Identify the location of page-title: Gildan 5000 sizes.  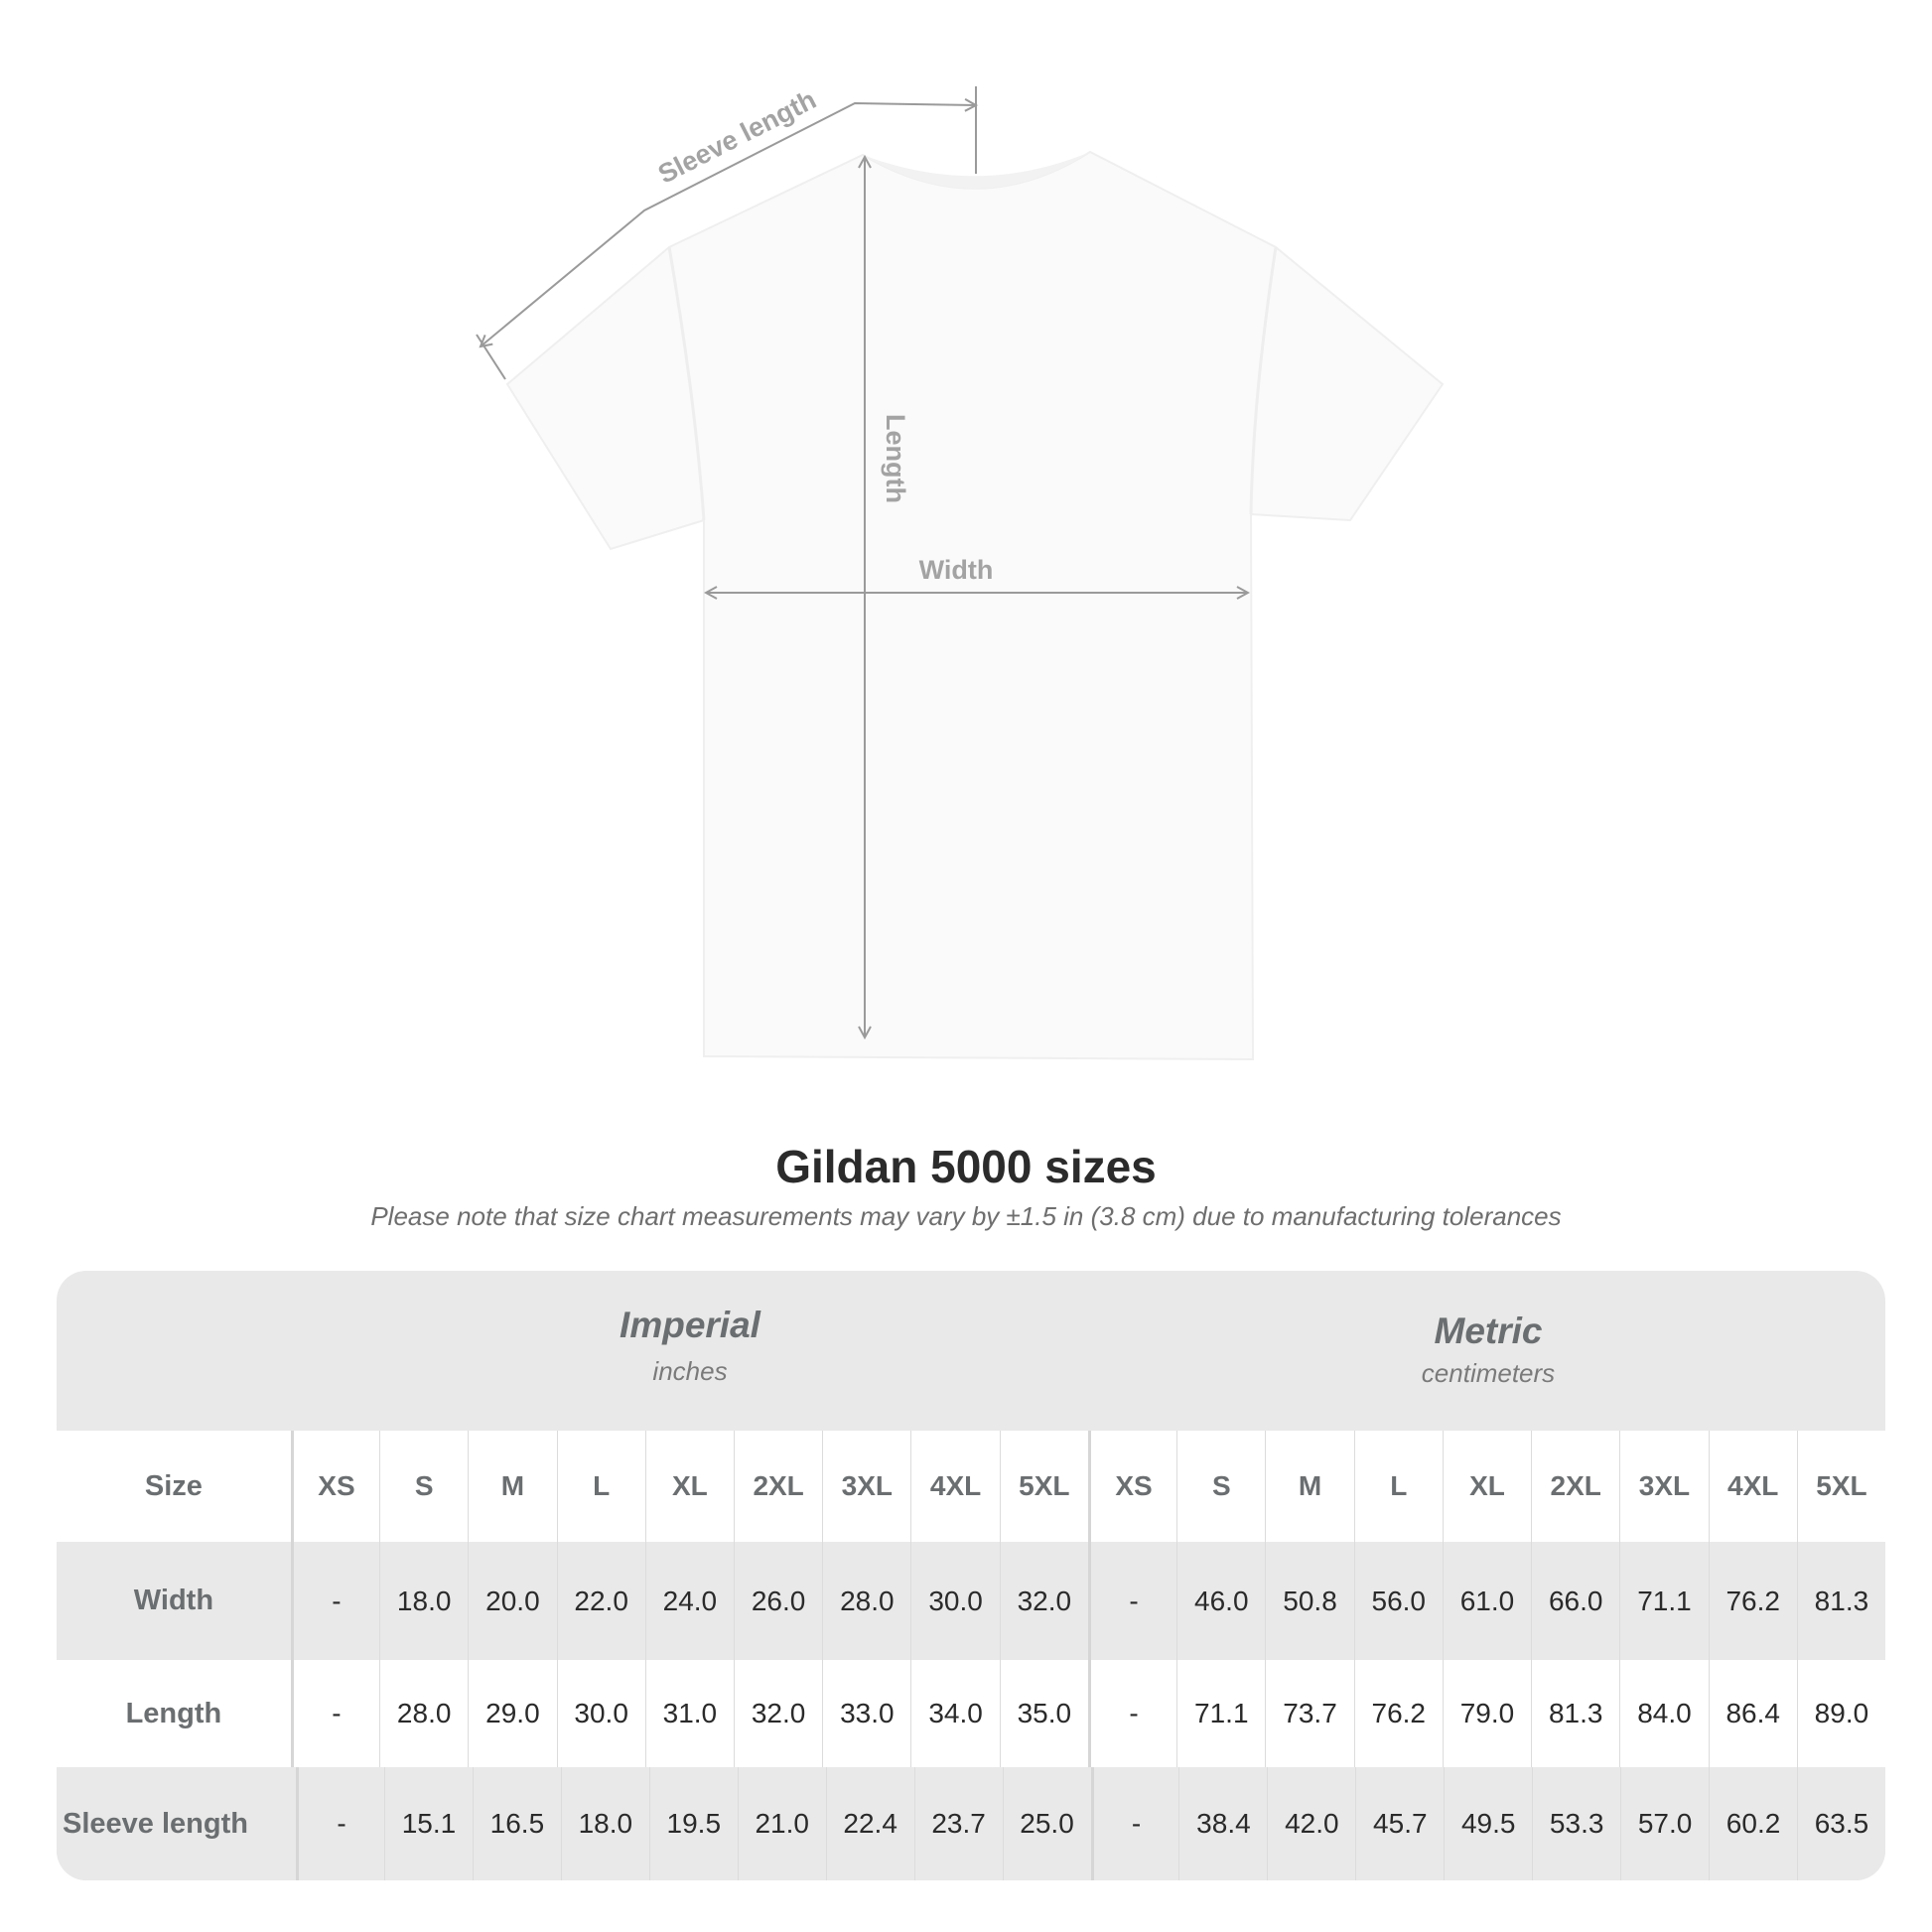
(966, 1167).